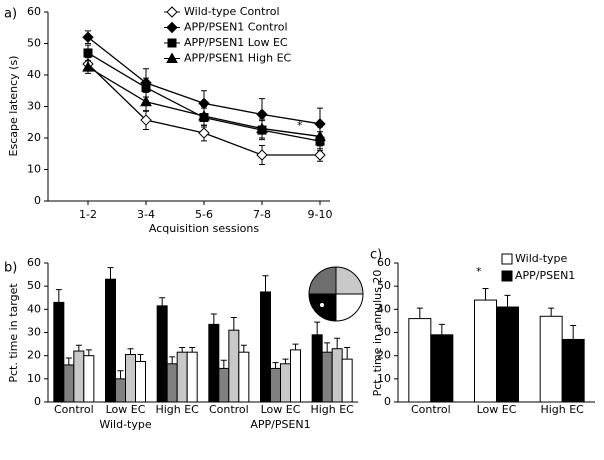 This screenshot has height=460, width=604. Describe the element at coordinates (545, 275) in the screenshot. I see `legend-label: APP/PSEN1` at that location.